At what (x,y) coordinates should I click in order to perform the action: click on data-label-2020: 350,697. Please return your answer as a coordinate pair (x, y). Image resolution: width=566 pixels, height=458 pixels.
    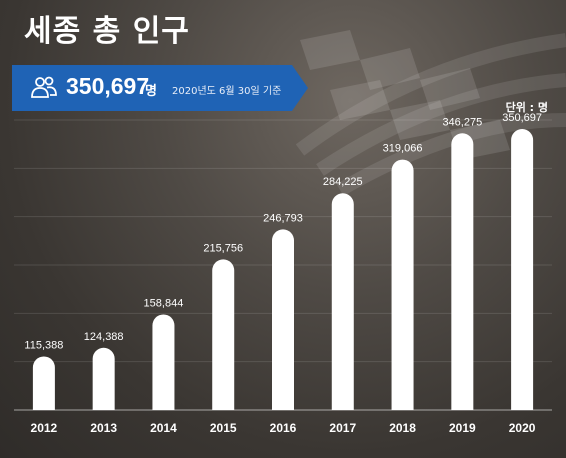
    Looking at the image, I should click on (522, 118).